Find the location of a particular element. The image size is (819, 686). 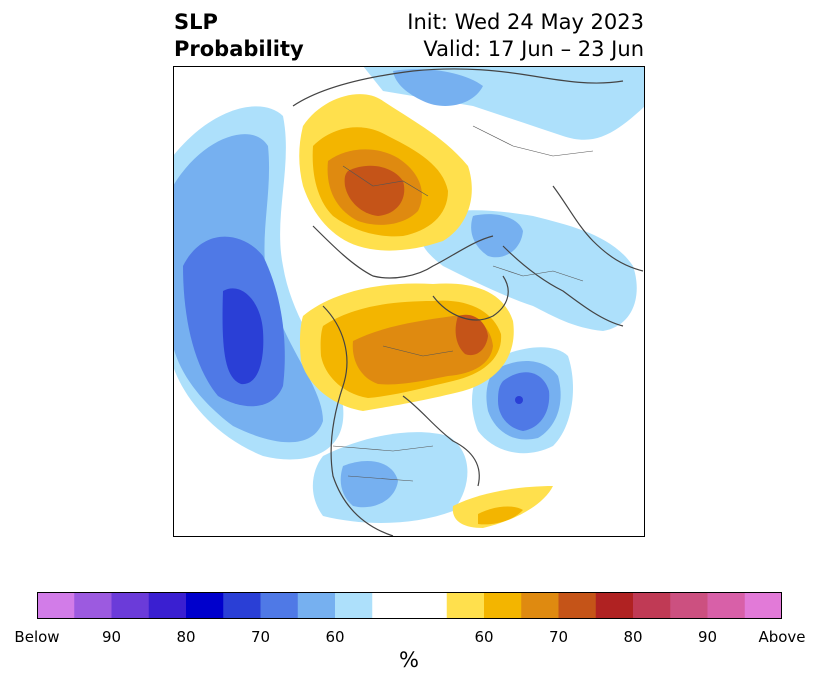

siberia-high-anomaly is located at coordinates (385, 172).